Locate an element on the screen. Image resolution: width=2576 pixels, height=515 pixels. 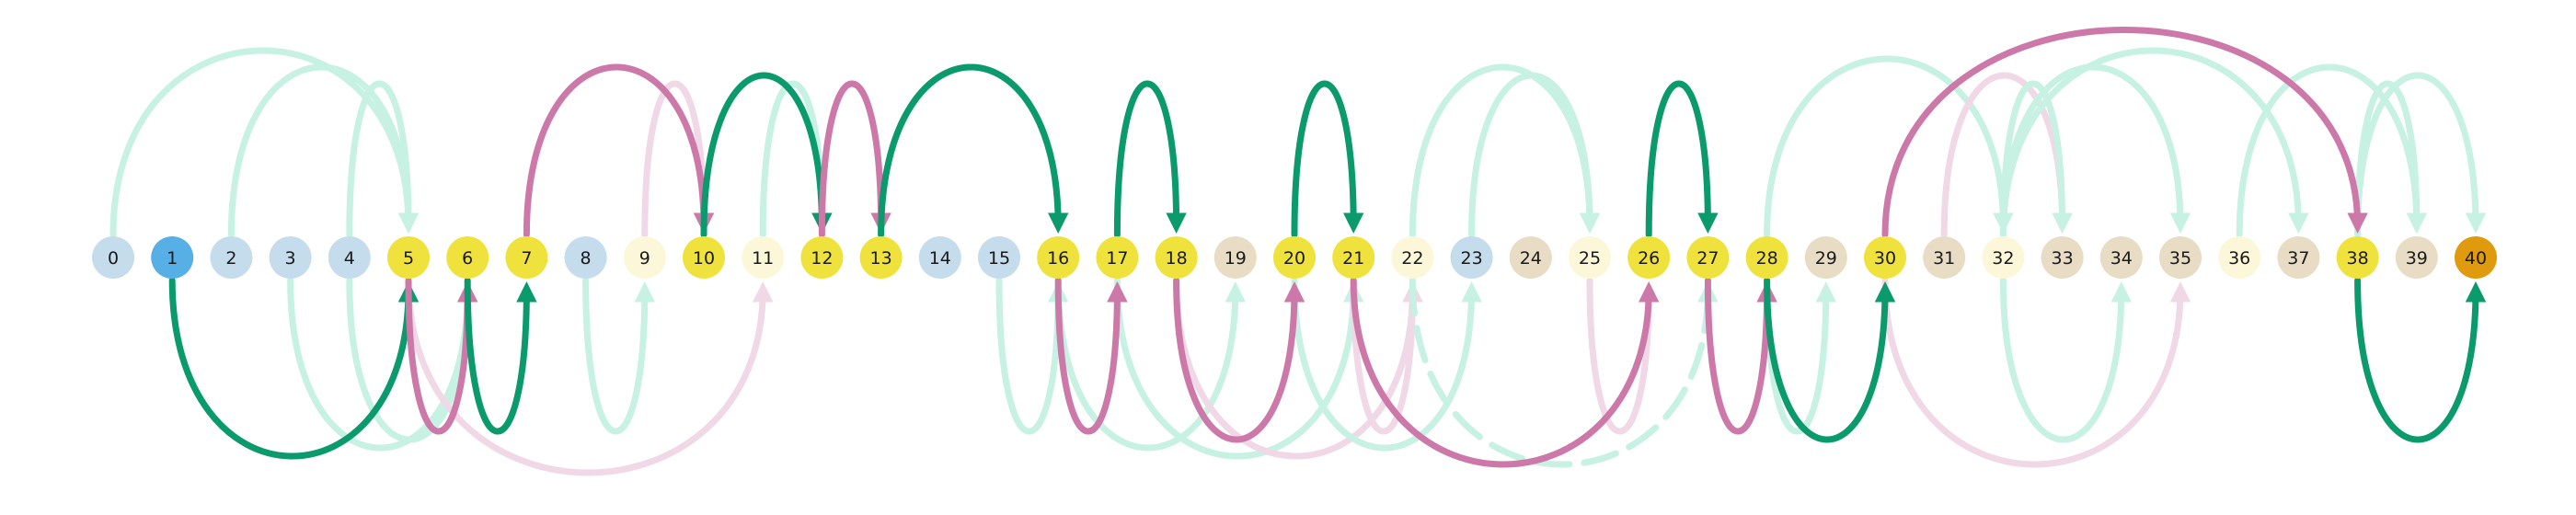
node-2: 2 is located at coordinates (231, 257).